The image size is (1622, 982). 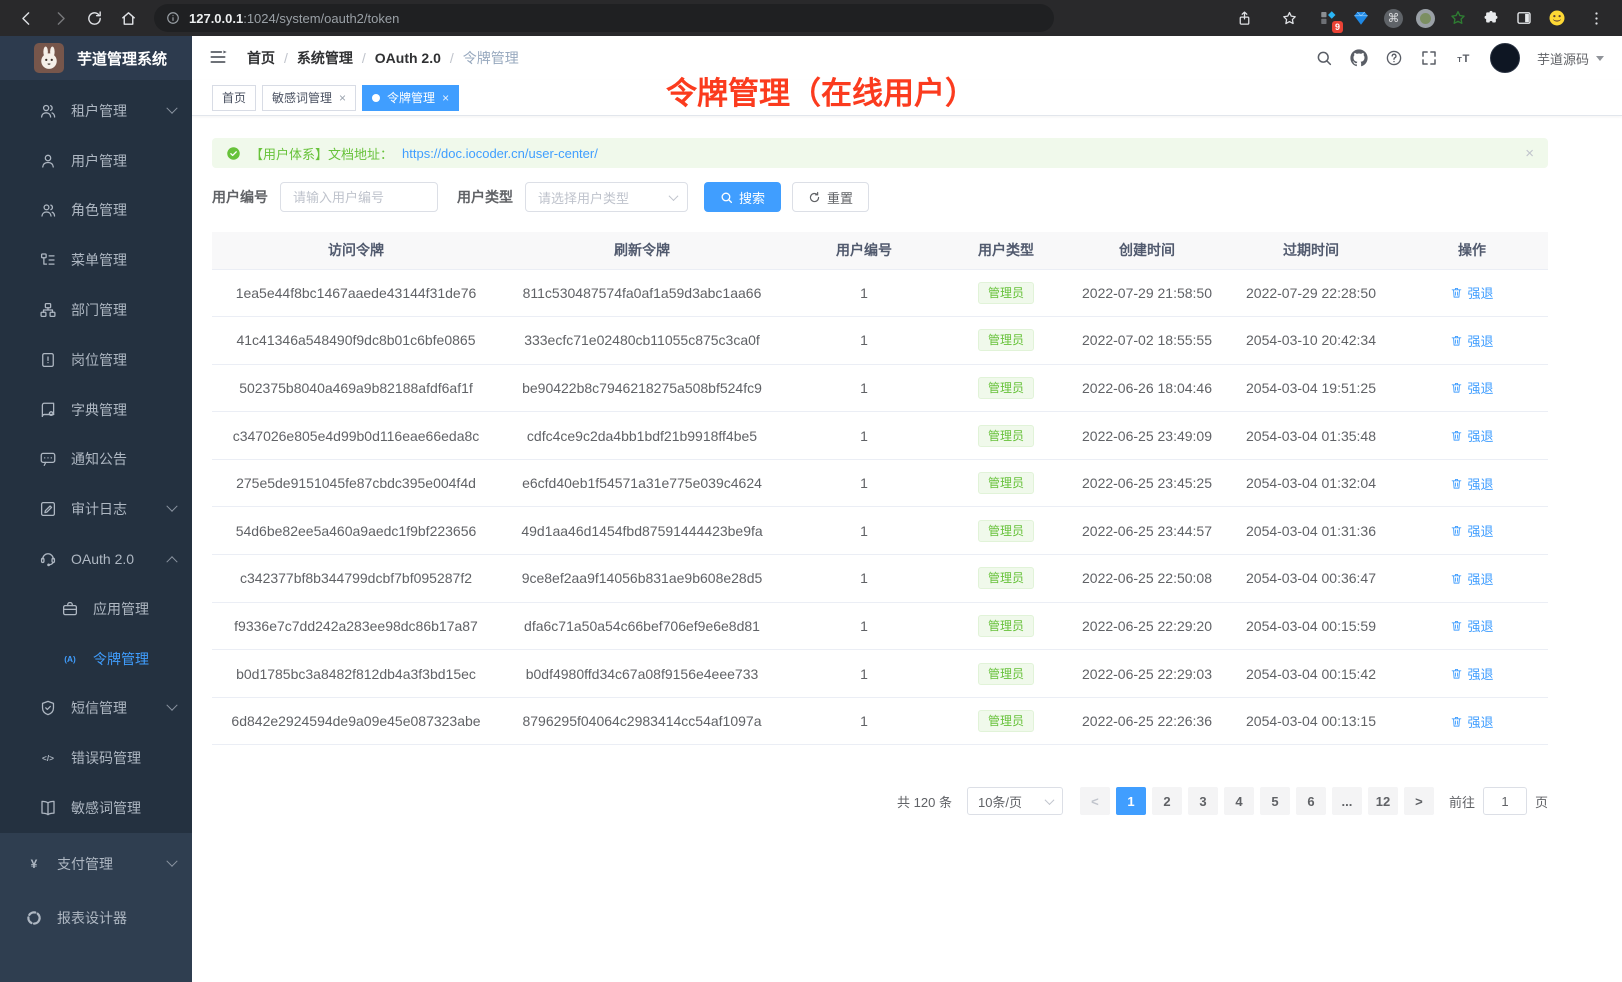 What do you see at coordinates (1393, 18) in the screenshot?
I see `extension-command-icon: ⌘` at bounding box center [1393, 18].